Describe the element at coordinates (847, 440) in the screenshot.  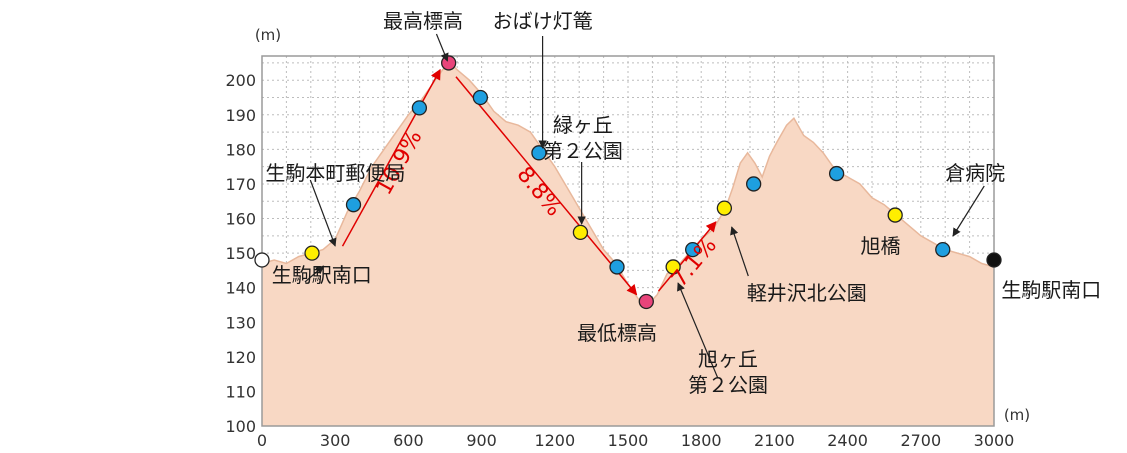
I see `x-tick-label: 2400` at that location.